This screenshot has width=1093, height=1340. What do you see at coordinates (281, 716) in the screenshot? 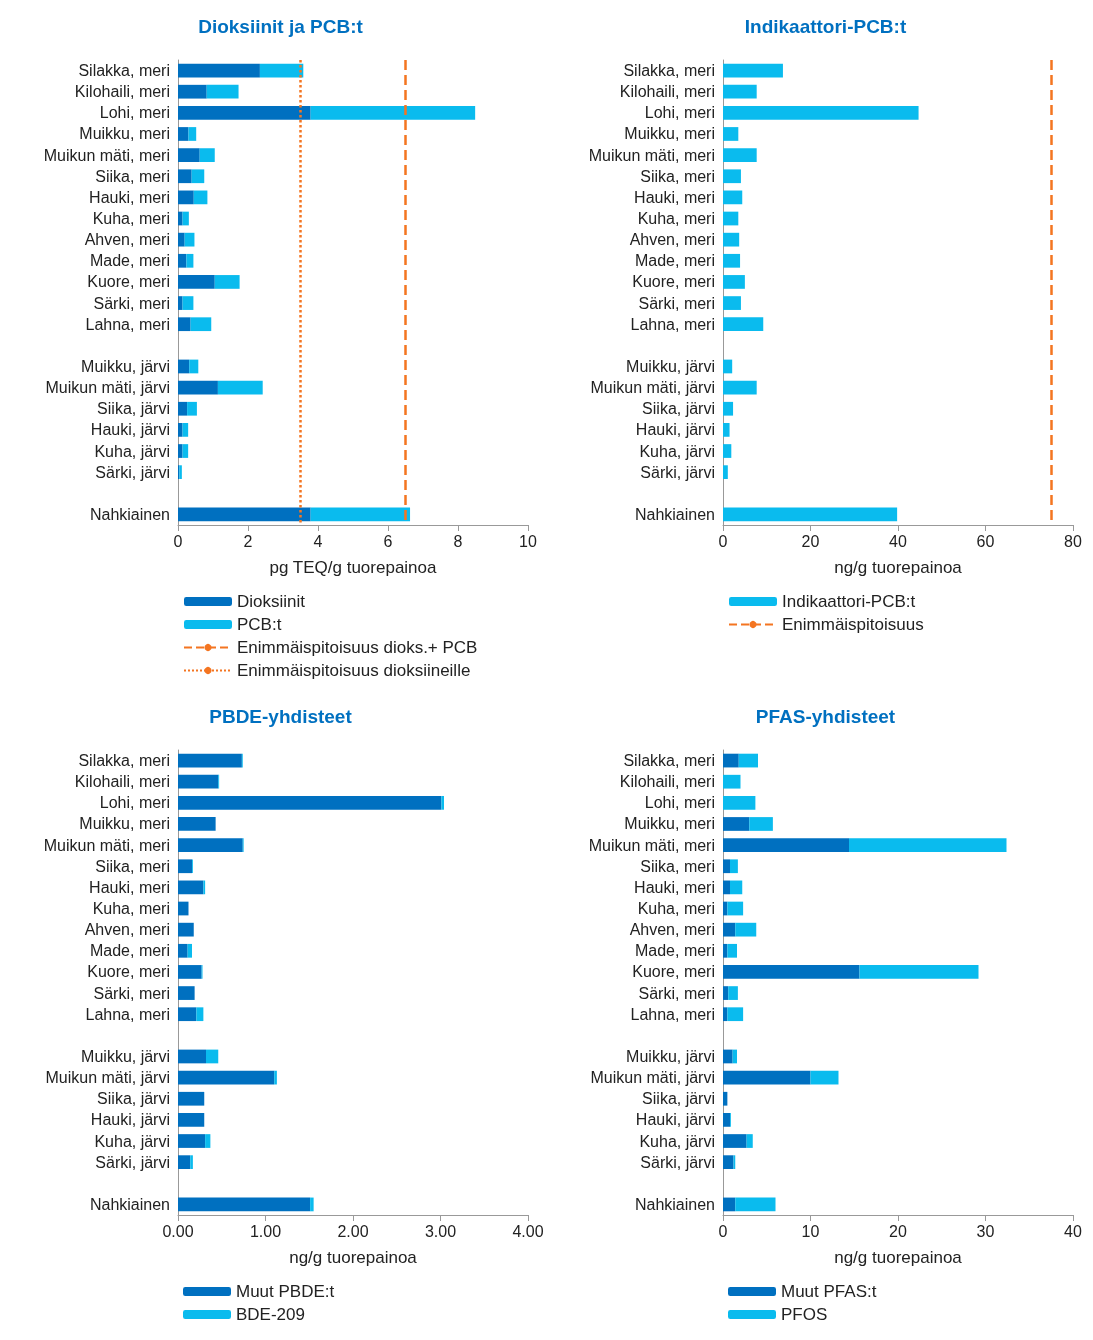
I see `chart-title: PBDE-yhdisteet` at bounding box center [281, 716].